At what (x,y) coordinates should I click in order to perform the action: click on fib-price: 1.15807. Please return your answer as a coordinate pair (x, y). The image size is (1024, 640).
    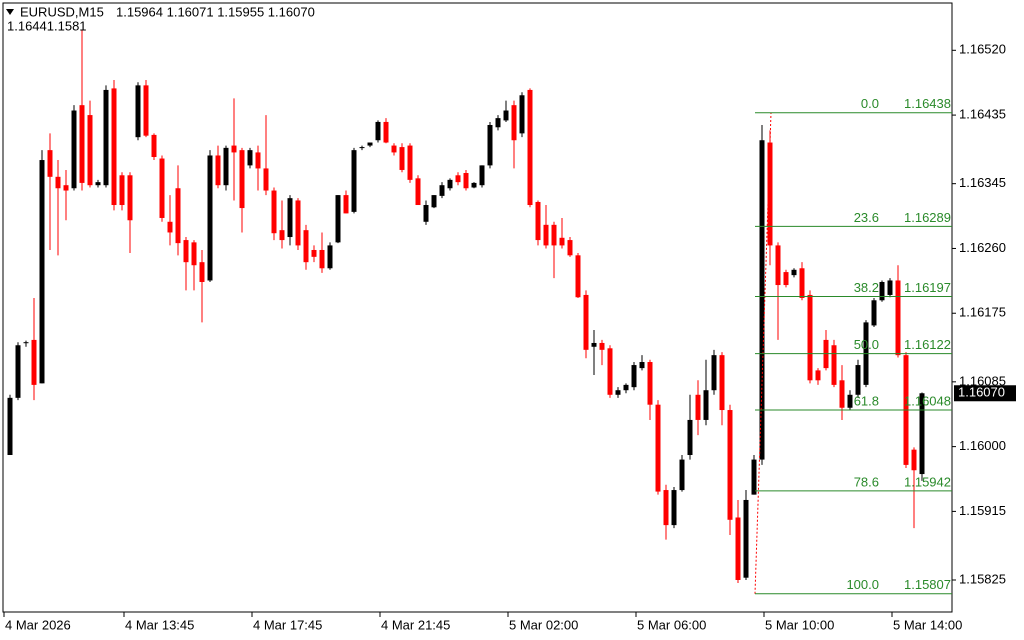
    Looking at the image, I should click on (927, 584).